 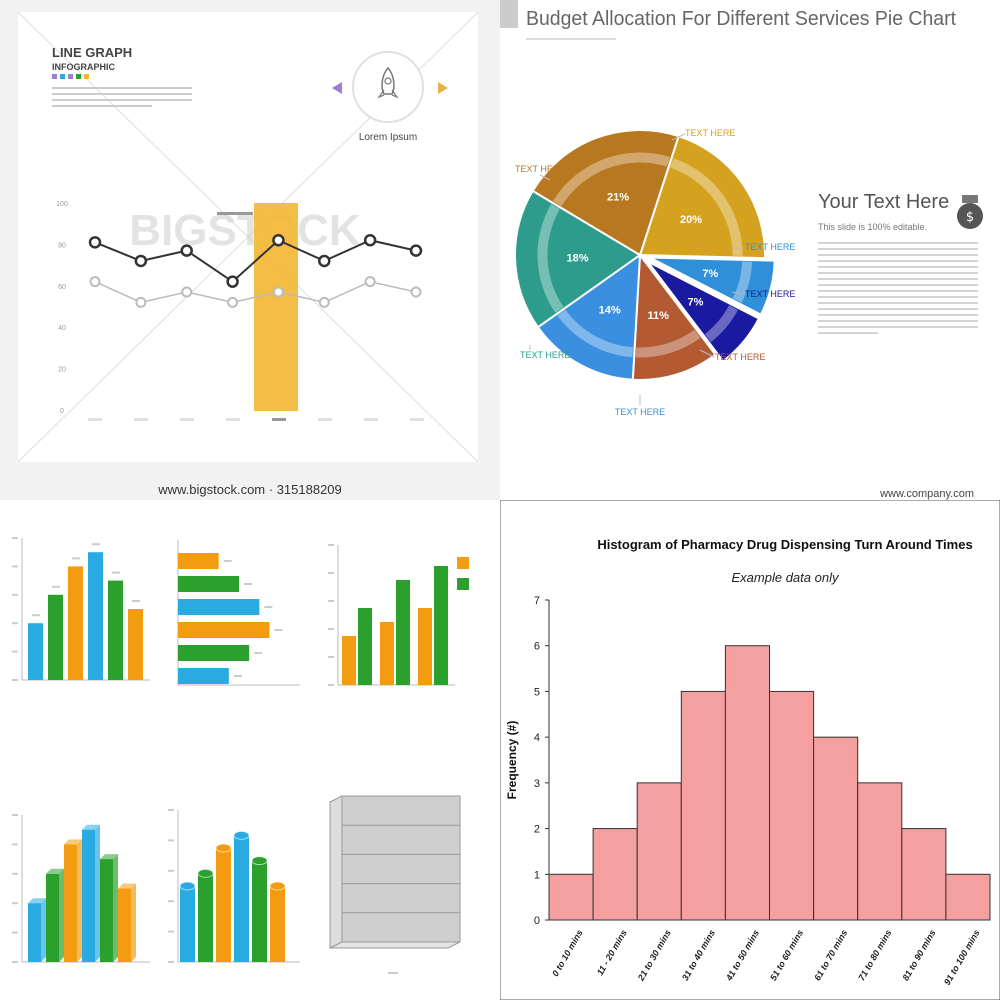 I want to click on rocket-icon, so click(x=388, y=82).